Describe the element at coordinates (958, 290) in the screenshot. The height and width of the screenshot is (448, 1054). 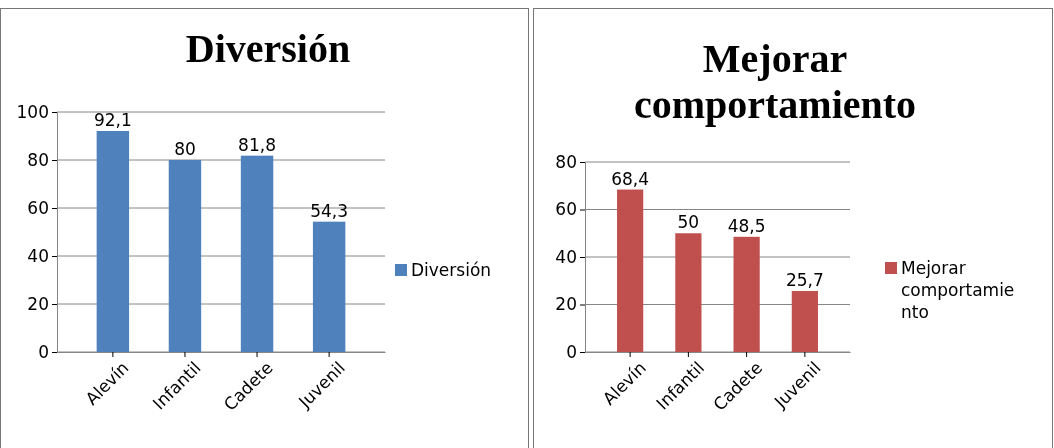
I see `legend-label: Mejorar comportamiento` at that location.